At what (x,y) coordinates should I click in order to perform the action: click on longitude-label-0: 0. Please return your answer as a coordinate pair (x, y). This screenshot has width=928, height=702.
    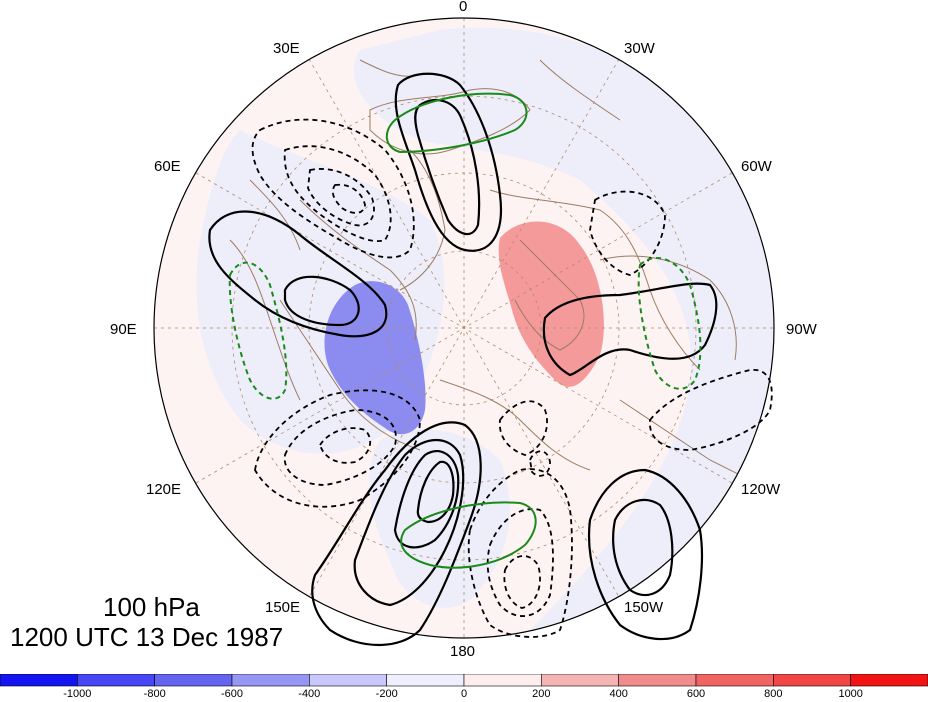
    Looking at the image, I should click on (463, 7).